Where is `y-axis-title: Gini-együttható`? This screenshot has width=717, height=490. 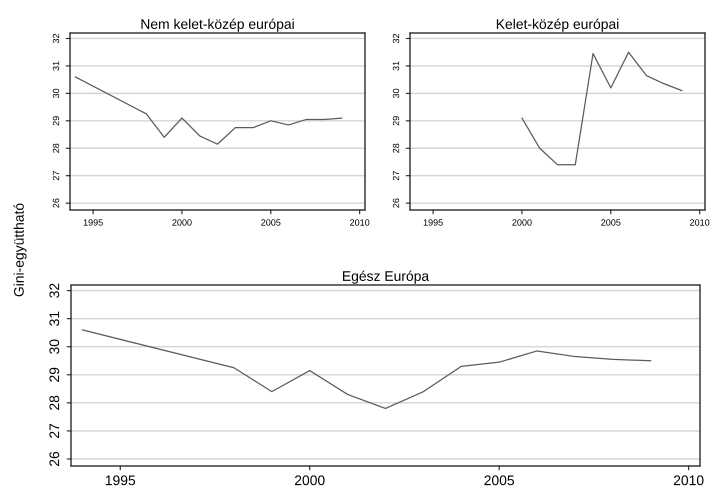 y-axis-title: Gini-együttható is located at coordinates (20, 249).